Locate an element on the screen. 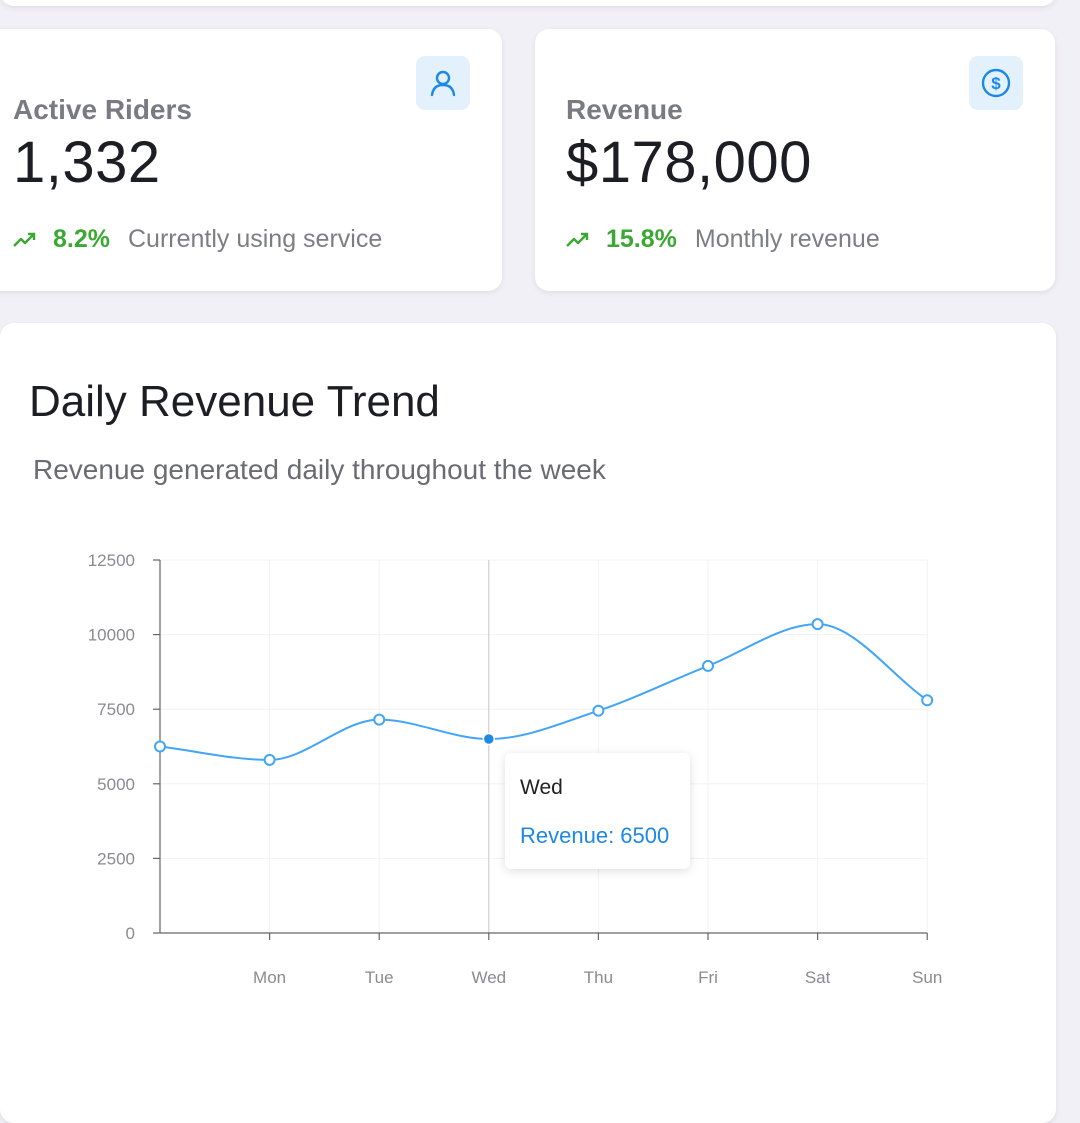 The height and width of the screenshot is (1123, 1080). card-footer: 15.8% Monthly revenue is located at coordinates (723, 239).